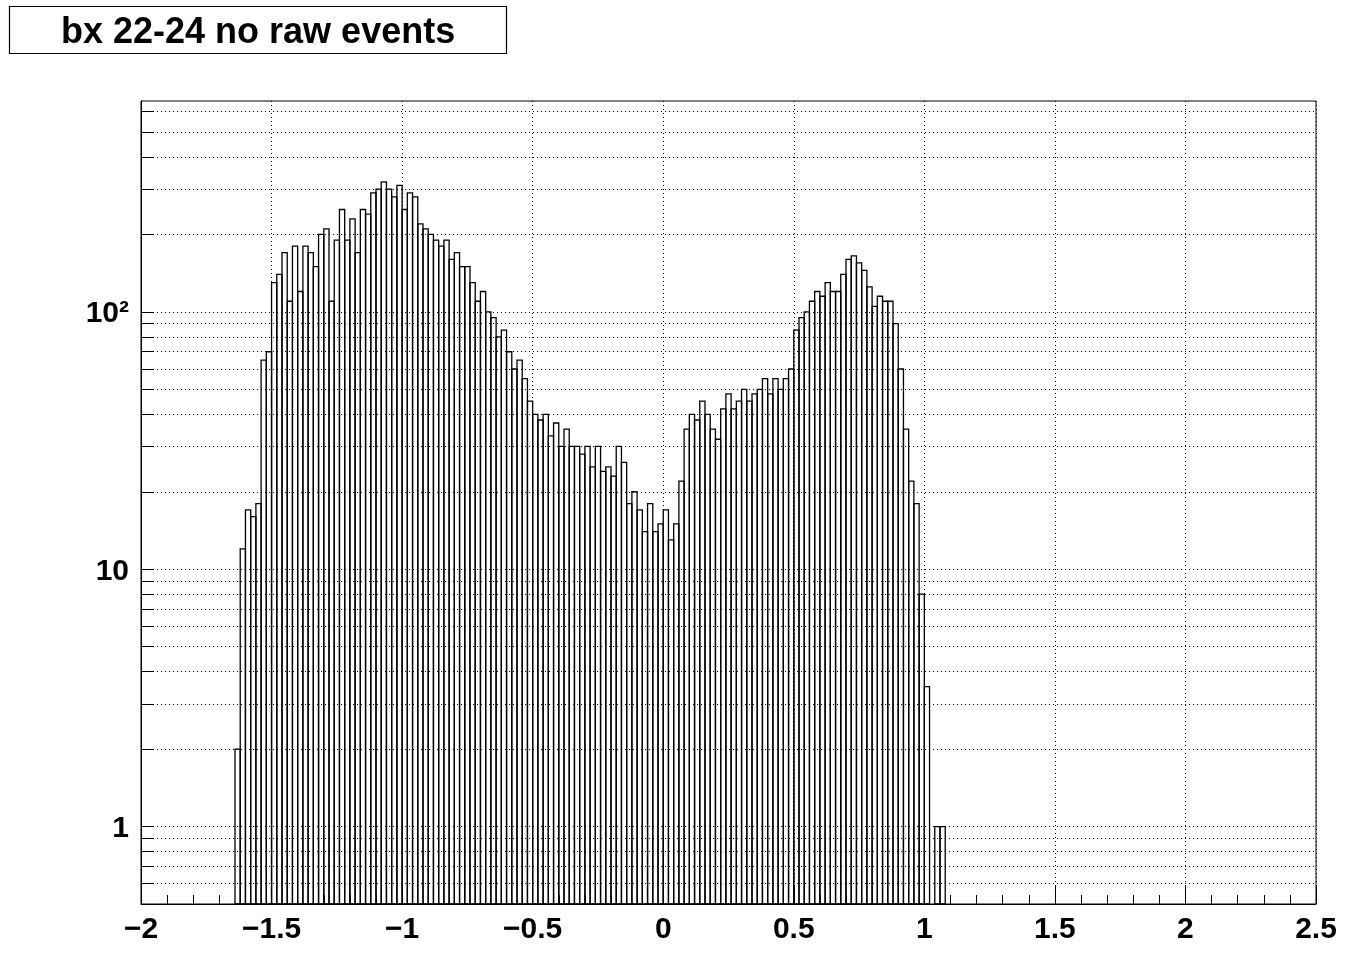  Describe the element at coordinates (1055, 927) in the screenshot. I see `x-tick-label: 1.5` at that location.